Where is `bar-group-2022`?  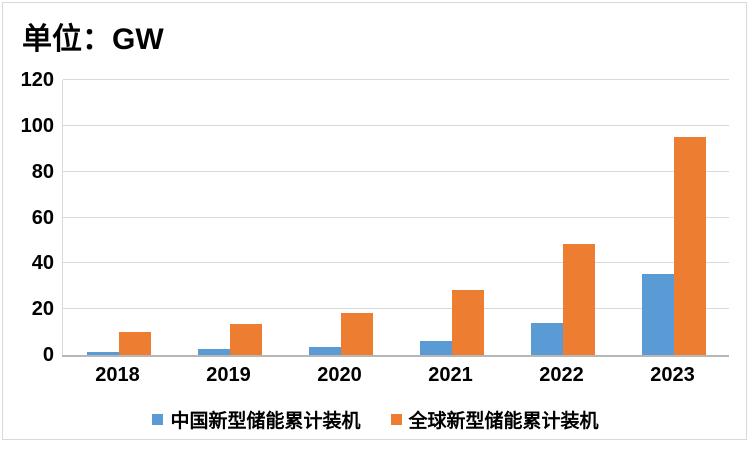 bar-group-2022 is located at coordinates (562, 217).